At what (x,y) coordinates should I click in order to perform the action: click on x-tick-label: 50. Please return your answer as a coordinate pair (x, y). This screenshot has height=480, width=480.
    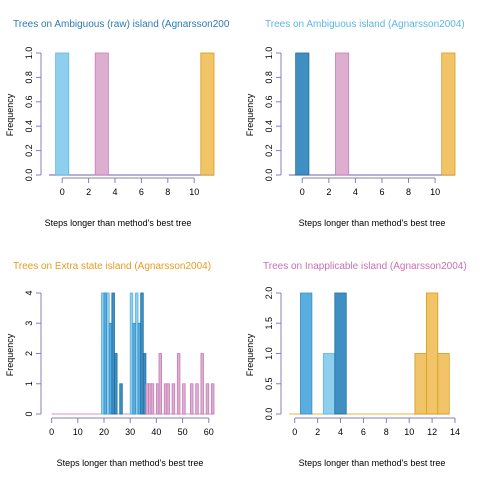
    Looking at the image, I should click on (183, 432).